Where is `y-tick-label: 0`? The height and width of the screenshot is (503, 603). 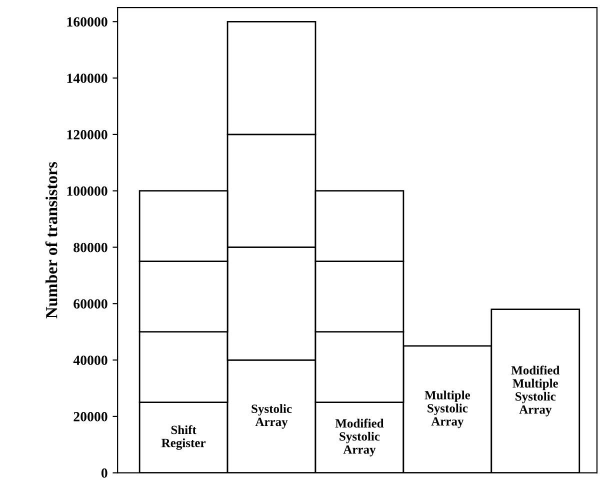 y-tick-label: 0 is located at coordinates (104, 473).